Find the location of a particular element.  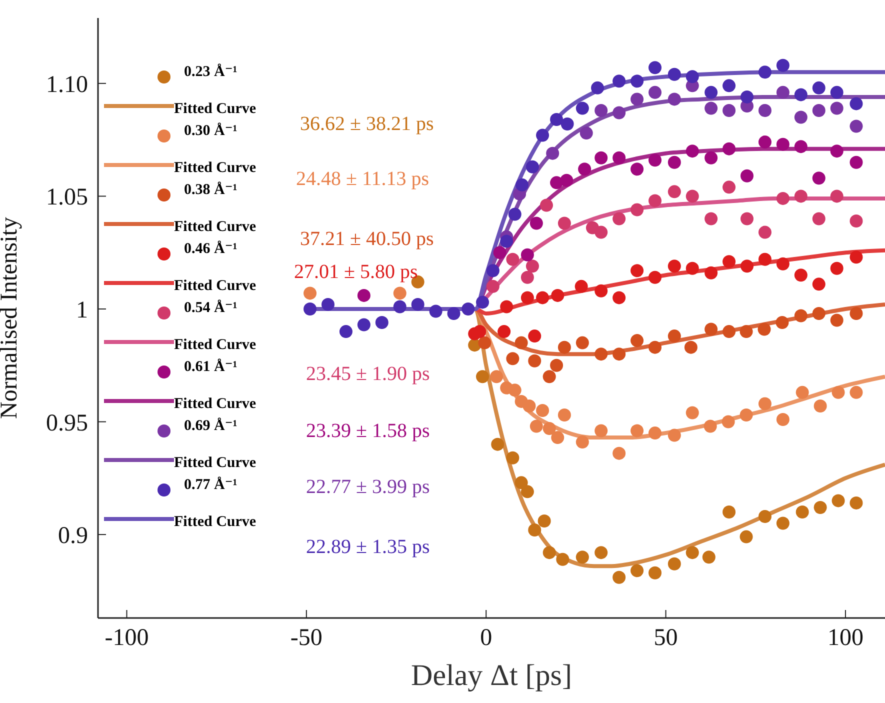

annotation: 23.45 ± 1.90 ps is located at coordinates (368, 374).